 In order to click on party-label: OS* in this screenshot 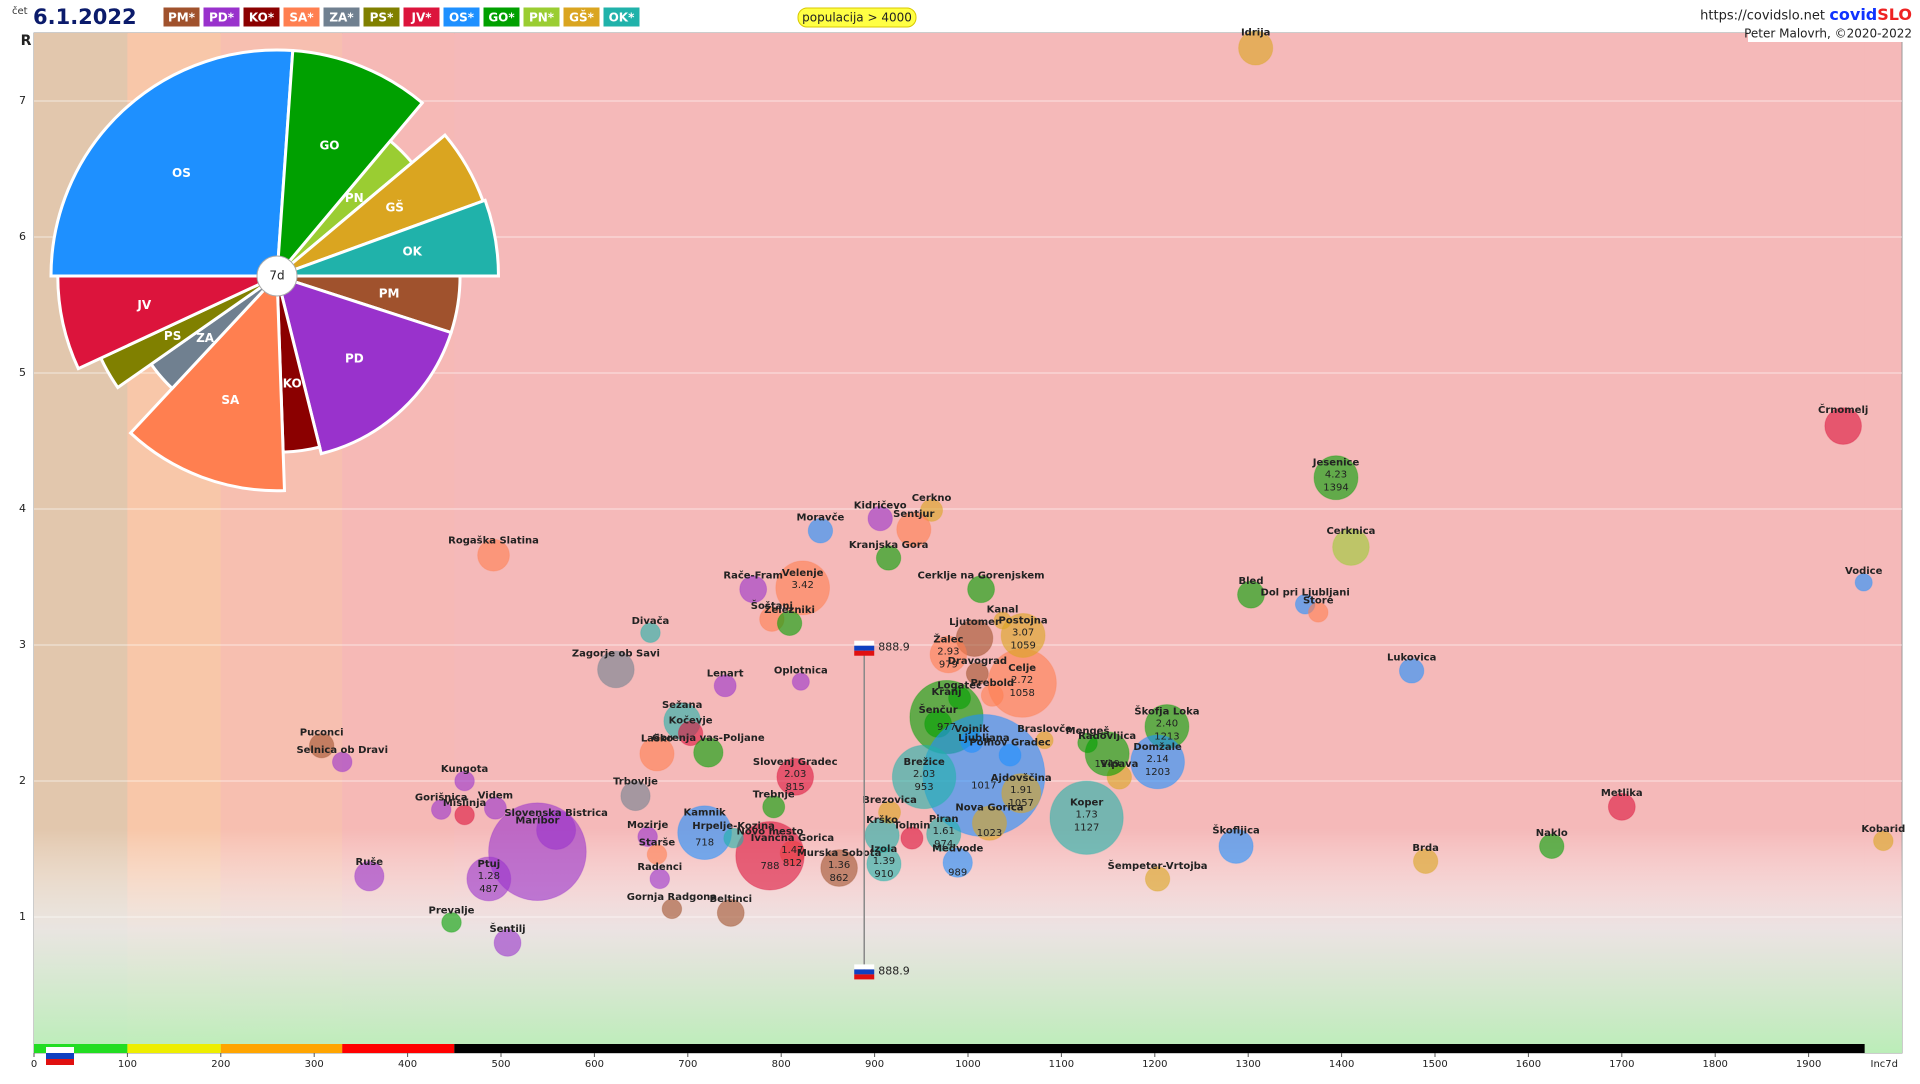, I will do `click(462, 18)`.